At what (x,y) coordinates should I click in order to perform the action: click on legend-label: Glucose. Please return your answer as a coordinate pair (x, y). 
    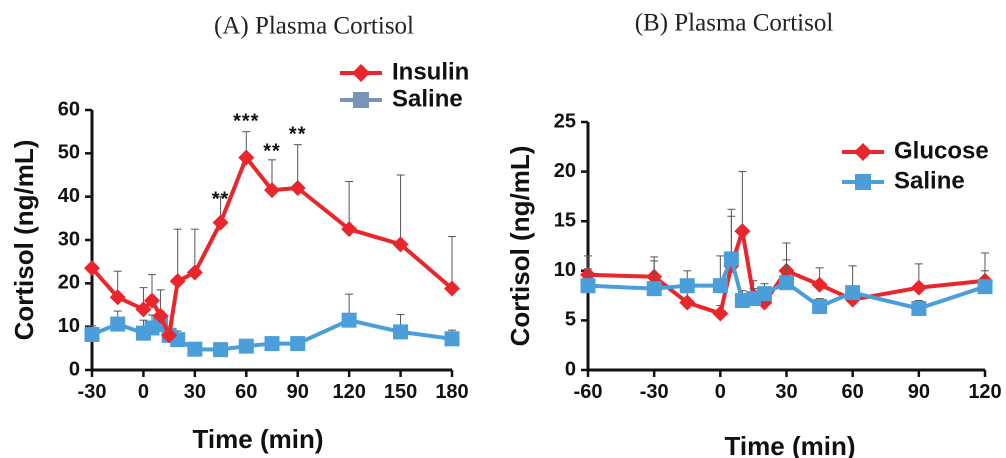
    Looking at the image, I should click on (941, 150).